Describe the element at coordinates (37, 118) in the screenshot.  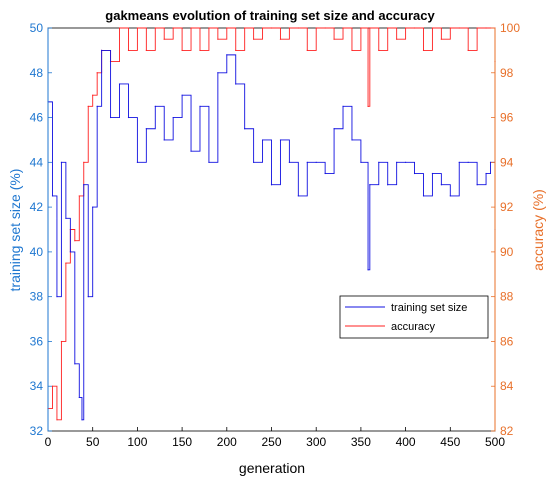
I see `y-left-tick-label: 46` at that location.